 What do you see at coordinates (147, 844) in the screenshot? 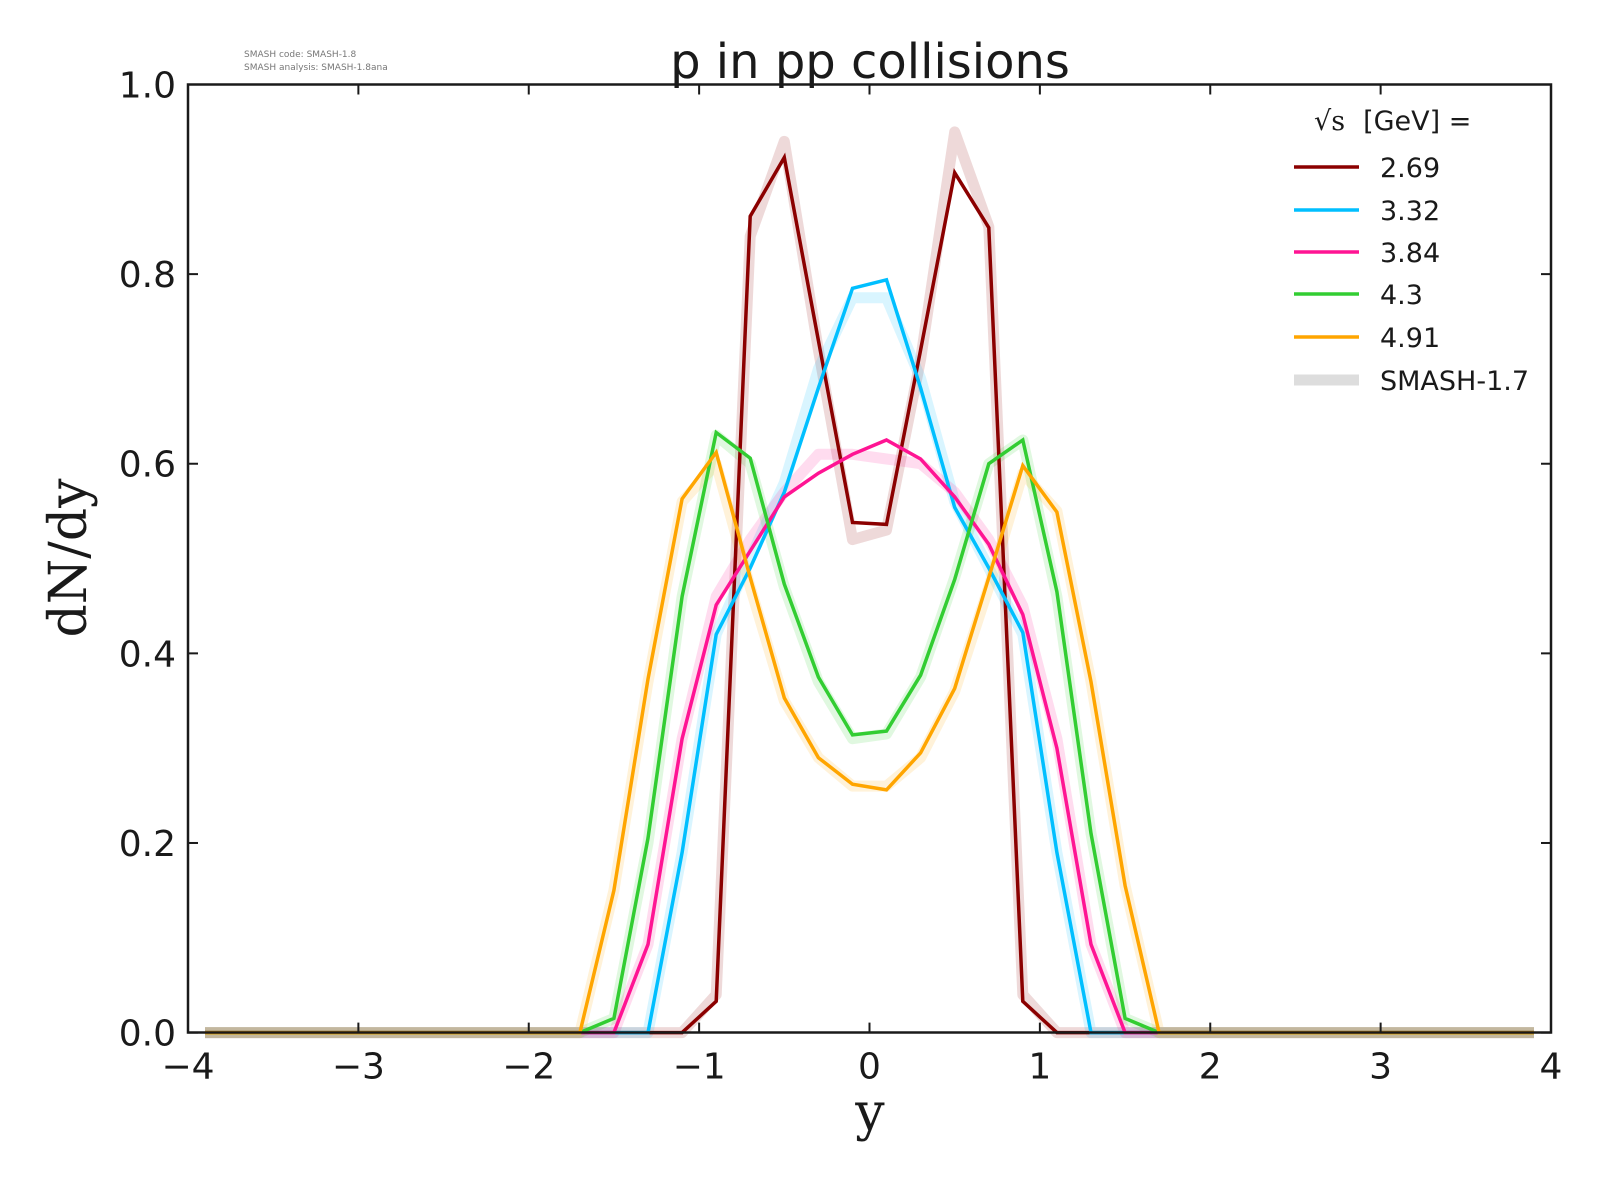
I see `y-tick-label: 0.2` at bounding box center [147, 844].